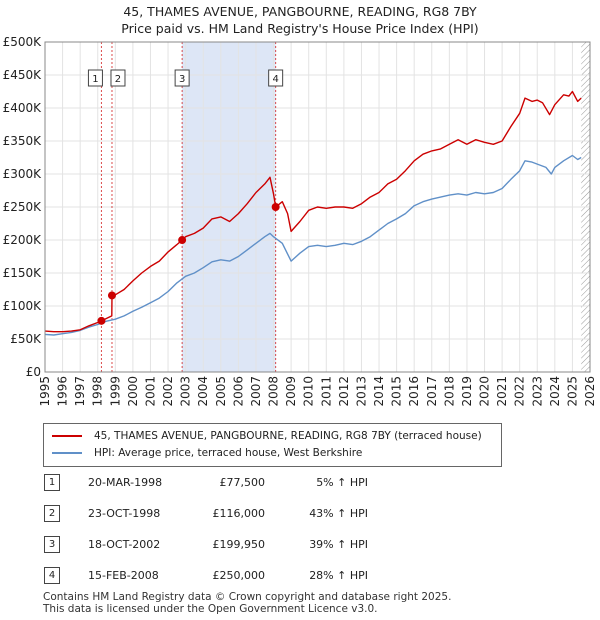 This screenshot has width=600, height=620. What do you see at coordinates (186, 391) in the screenshot?
I see `x-tick-label: 2003` at bounding box center [186, 391].